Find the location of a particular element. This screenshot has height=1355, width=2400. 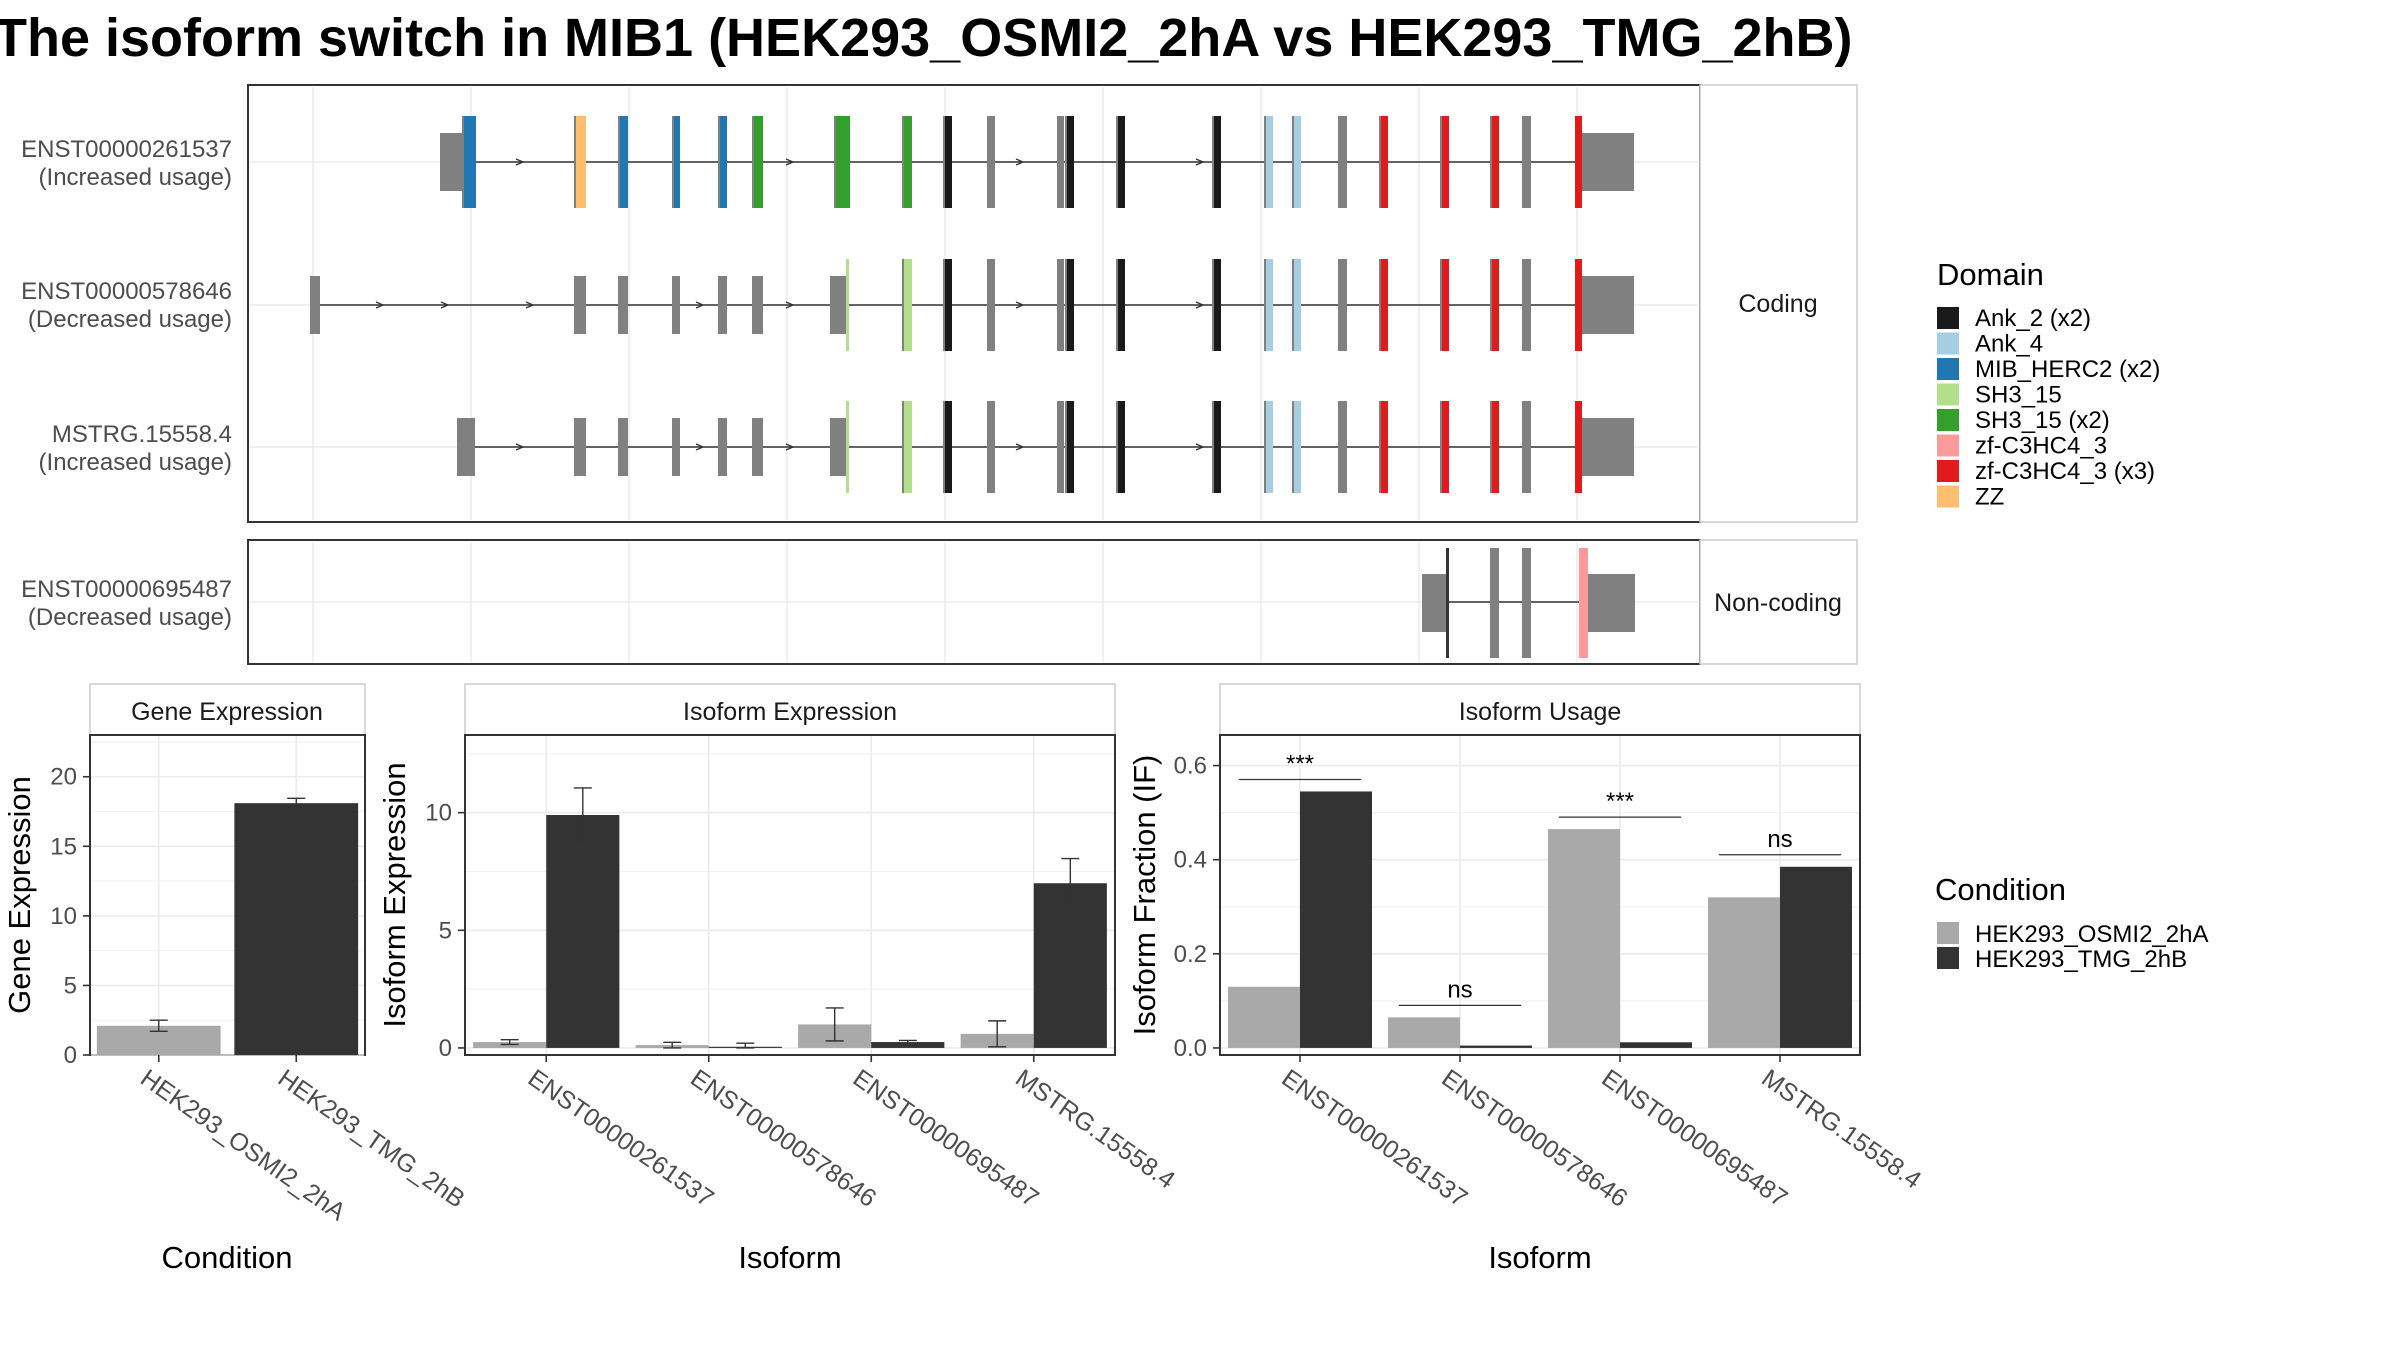

transcript-model is located at coordinates (972, 305).